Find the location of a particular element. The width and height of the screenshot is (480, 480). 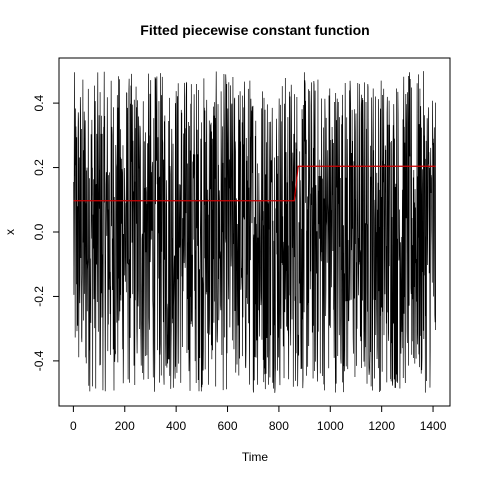

y-tick-label: -0.4 is located at coordinates (39, 360).